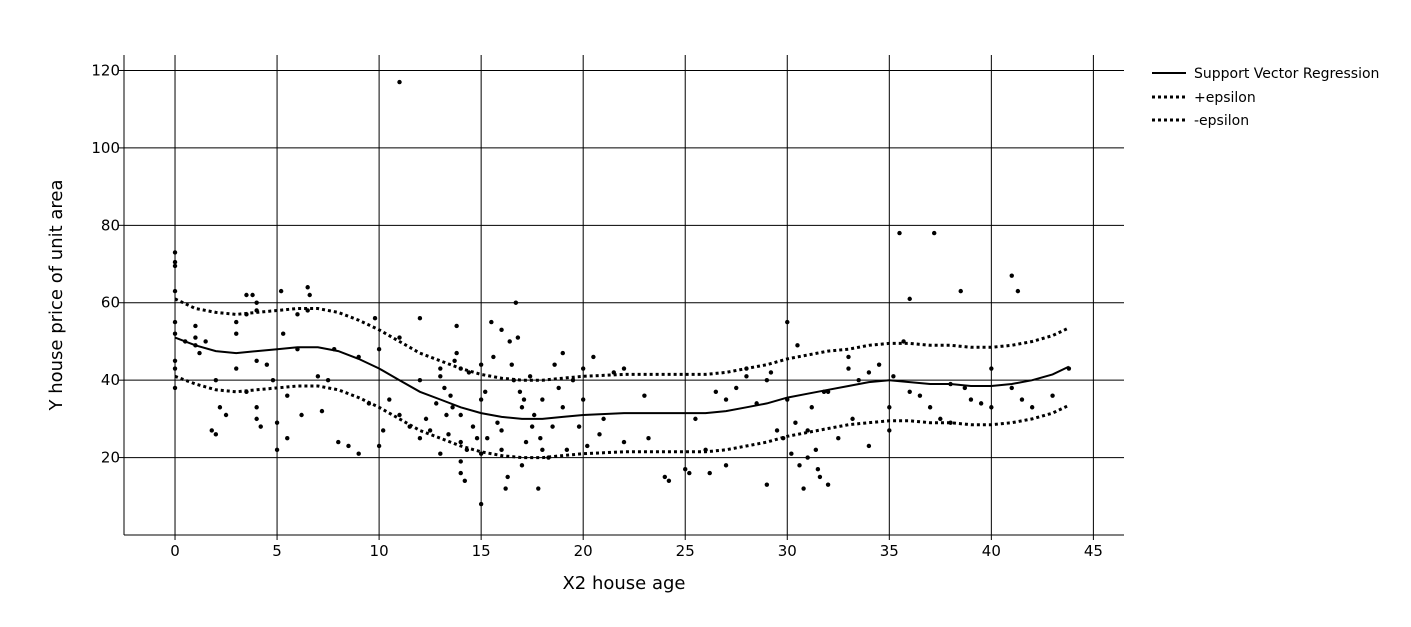  Describe the element at coordinates (1286, 74) in the screenshot. I see `legend-label-svr: Support Vector Regression` at that location.